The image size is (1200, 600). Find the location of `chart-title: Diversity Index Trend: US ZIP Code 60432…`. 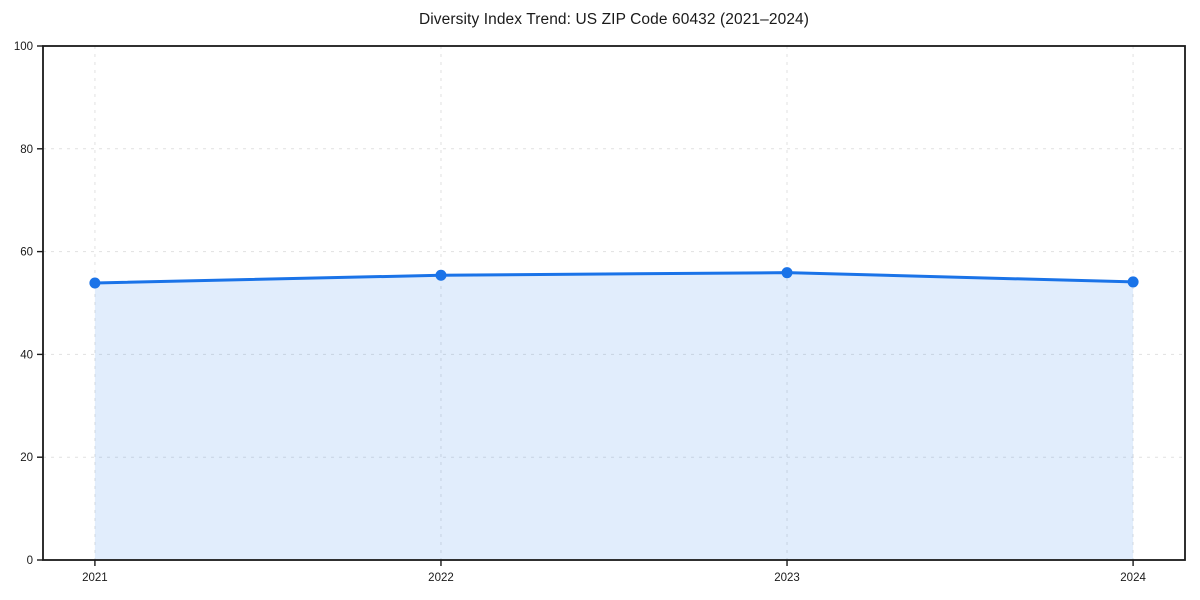

chart-title: Diversity Index Trend: US ZIP Code 60432… is located at coordinates (614, 19).